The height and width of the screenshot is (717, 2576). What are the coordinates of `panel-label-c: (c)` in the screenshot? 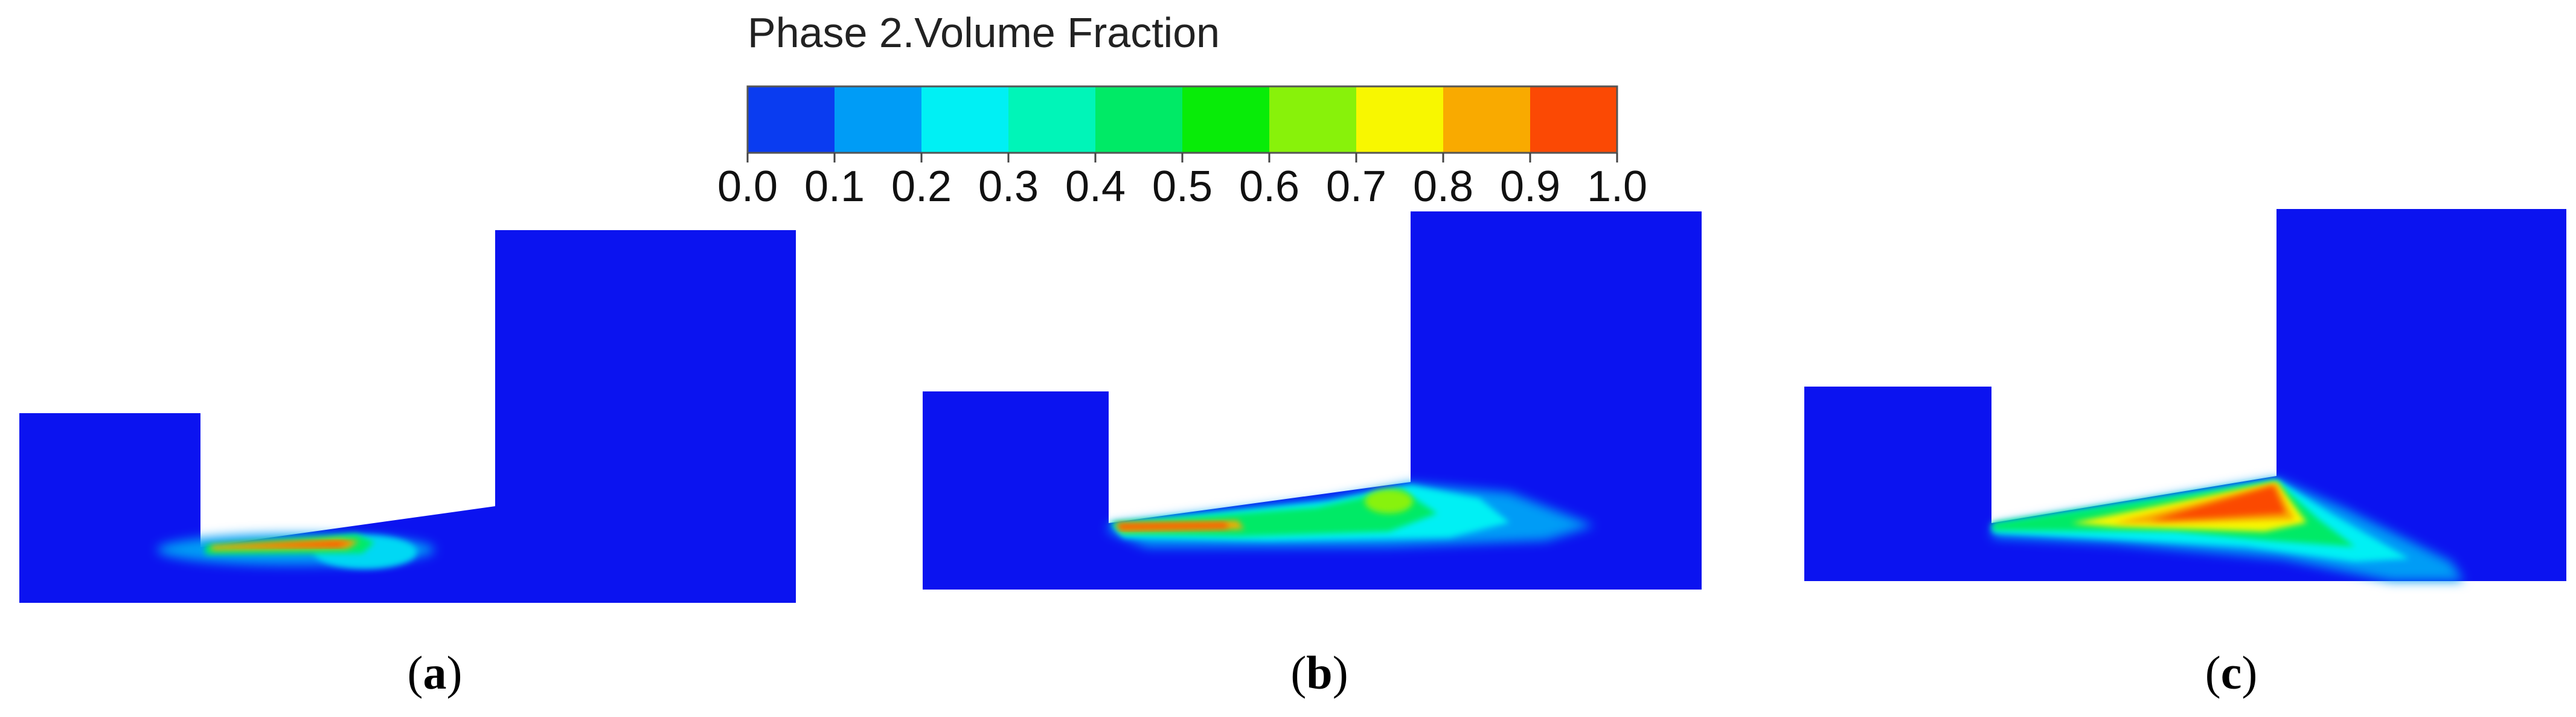 It's located at (2231, 672).